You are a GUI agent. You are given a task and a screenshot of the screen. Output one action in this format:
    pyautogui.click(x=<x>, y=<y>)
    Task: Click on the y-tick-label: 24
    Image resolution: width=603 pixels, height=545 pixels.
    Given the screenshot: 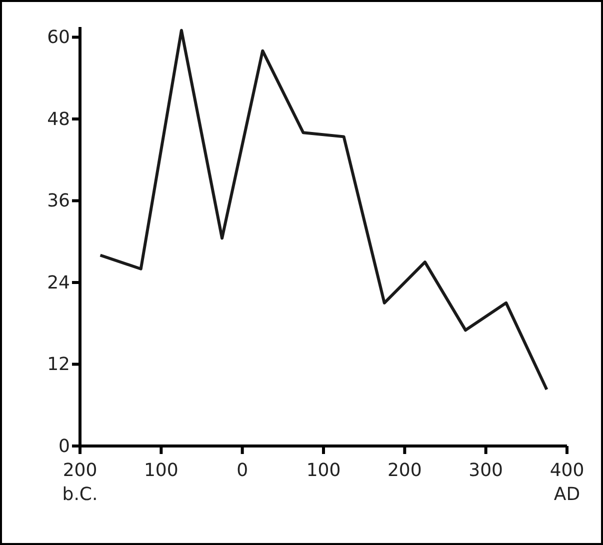 What is the action you would take?
    pyautogui.click(x=58, y=283)
    